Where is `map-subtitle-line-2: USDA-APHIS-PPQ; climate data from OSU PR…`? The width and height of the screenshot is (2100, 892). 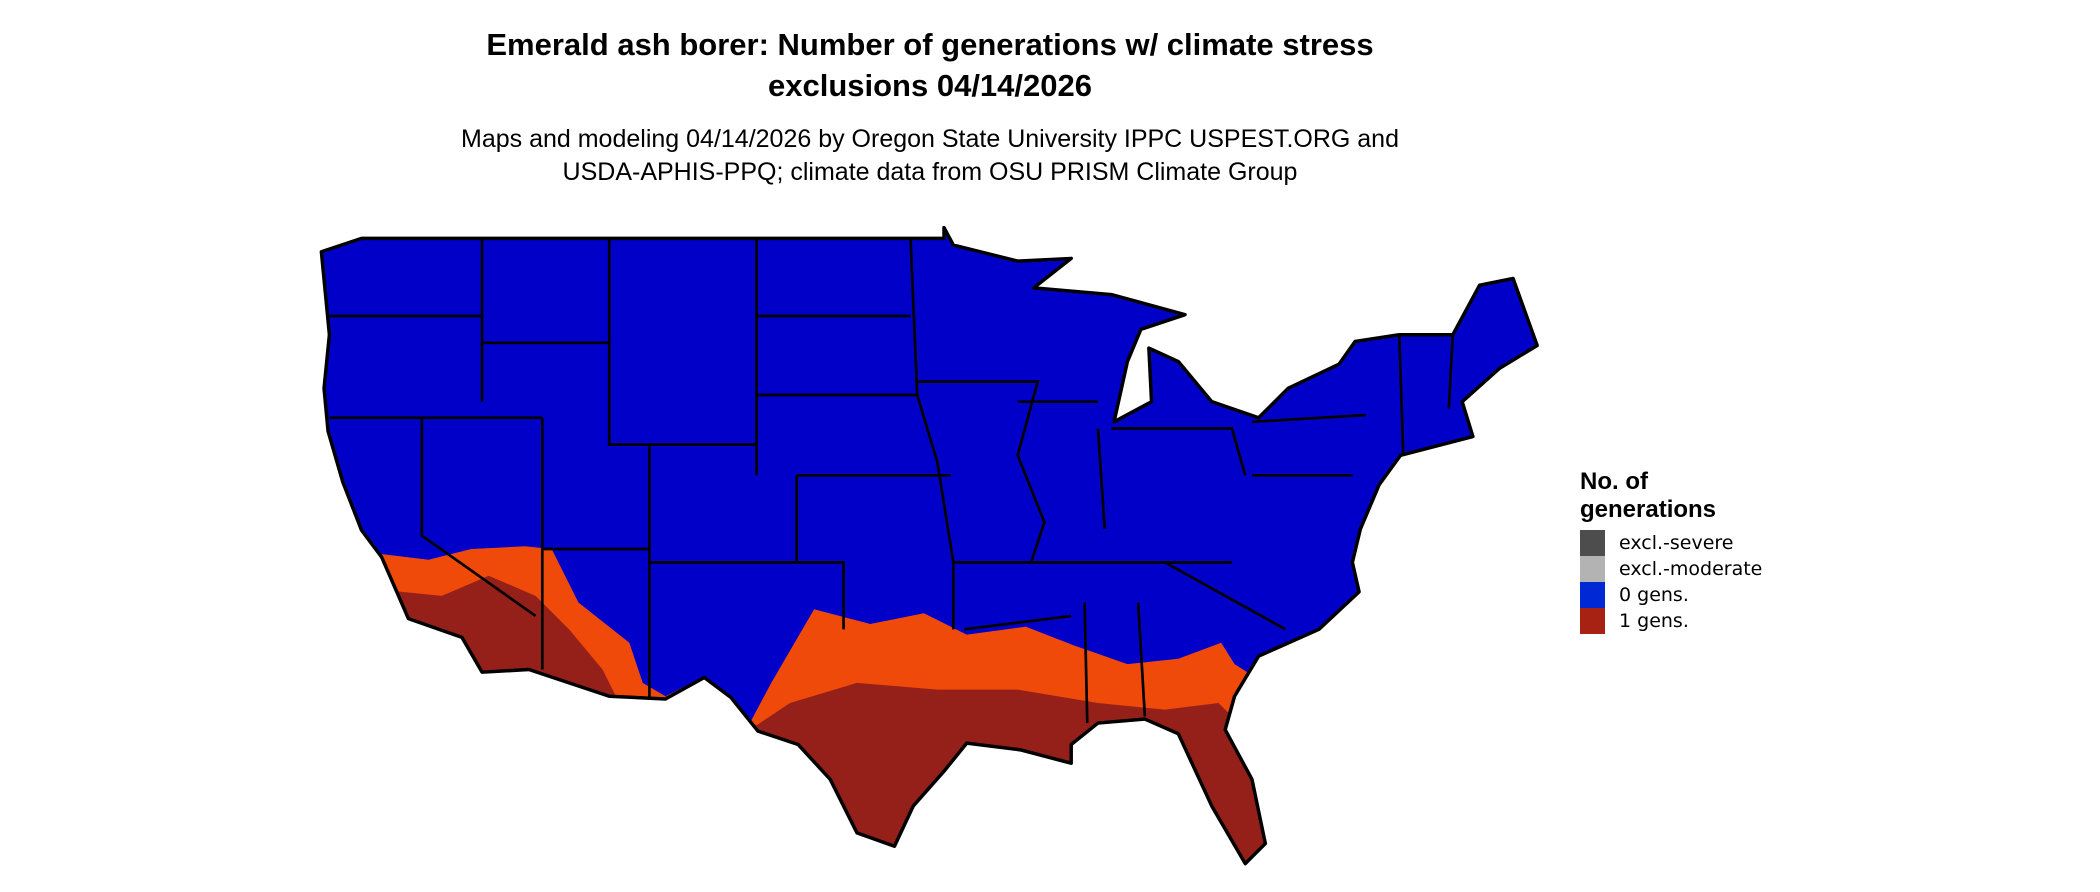
map-subtitle-line-2: USDA-APHIS-PPQ; climate data from OSU PR… is located at coordinates (930, 172).